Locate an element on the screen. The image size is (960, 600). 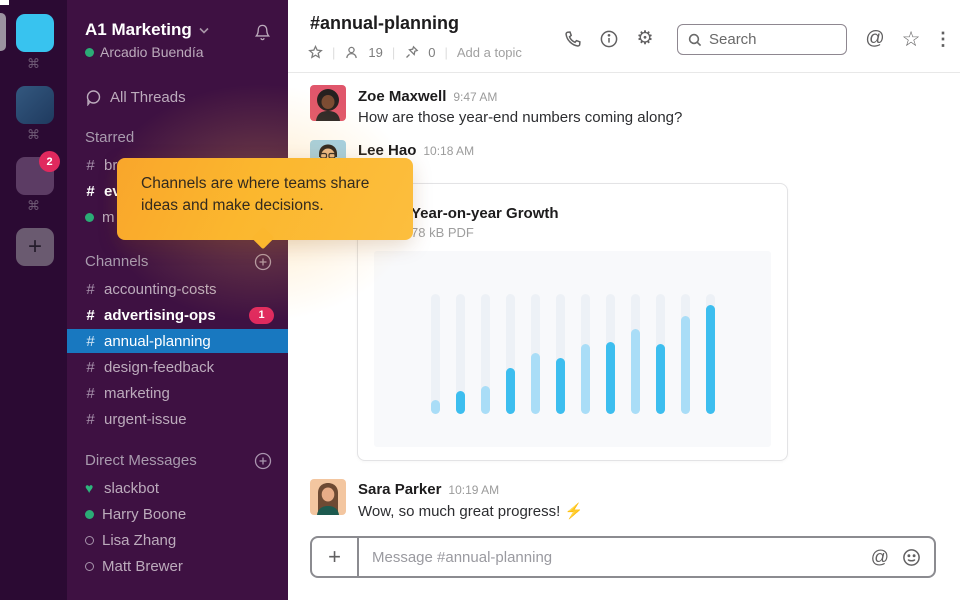
add-channel-button is located at coordinates (263, 262).